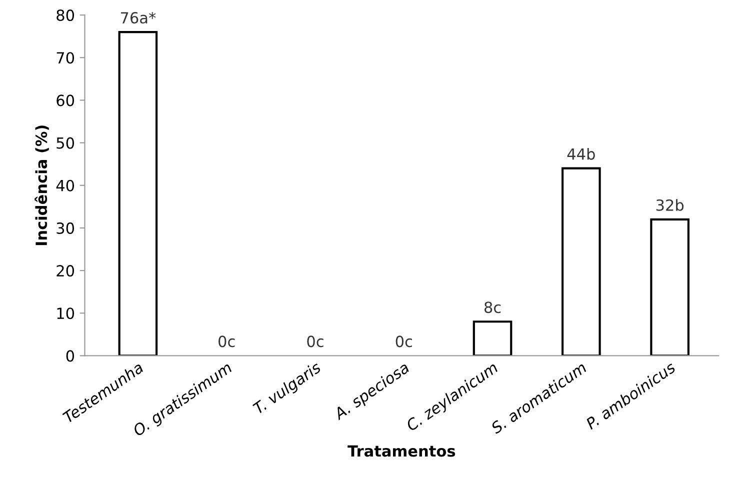  What do you see at coordinates (65, 271) in the screenshot?
I see `y-tick-label: 20` at bounding box center [65, 271].